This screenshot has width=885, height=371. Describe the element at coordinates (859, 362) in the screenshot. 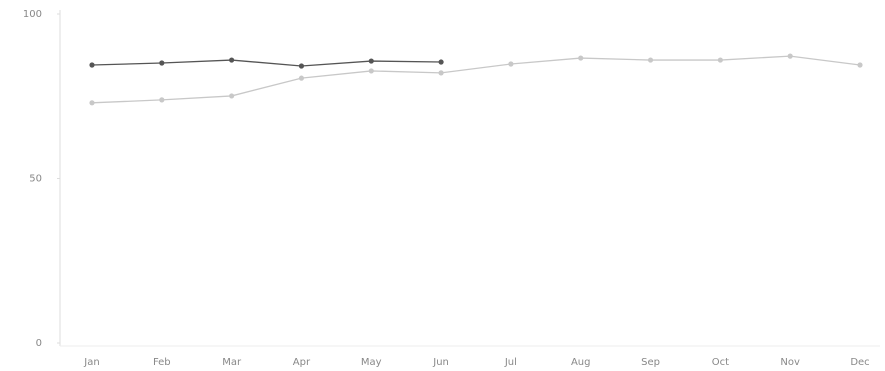

I see `x-tick-label: Dec` at that location.